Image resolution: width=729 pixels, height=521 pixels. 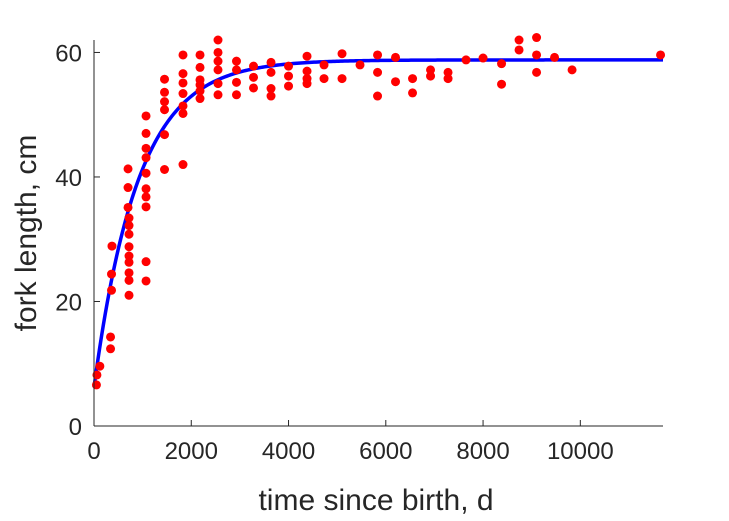 I want to click on y-tick-label: 60, so click(x=68, y=53).